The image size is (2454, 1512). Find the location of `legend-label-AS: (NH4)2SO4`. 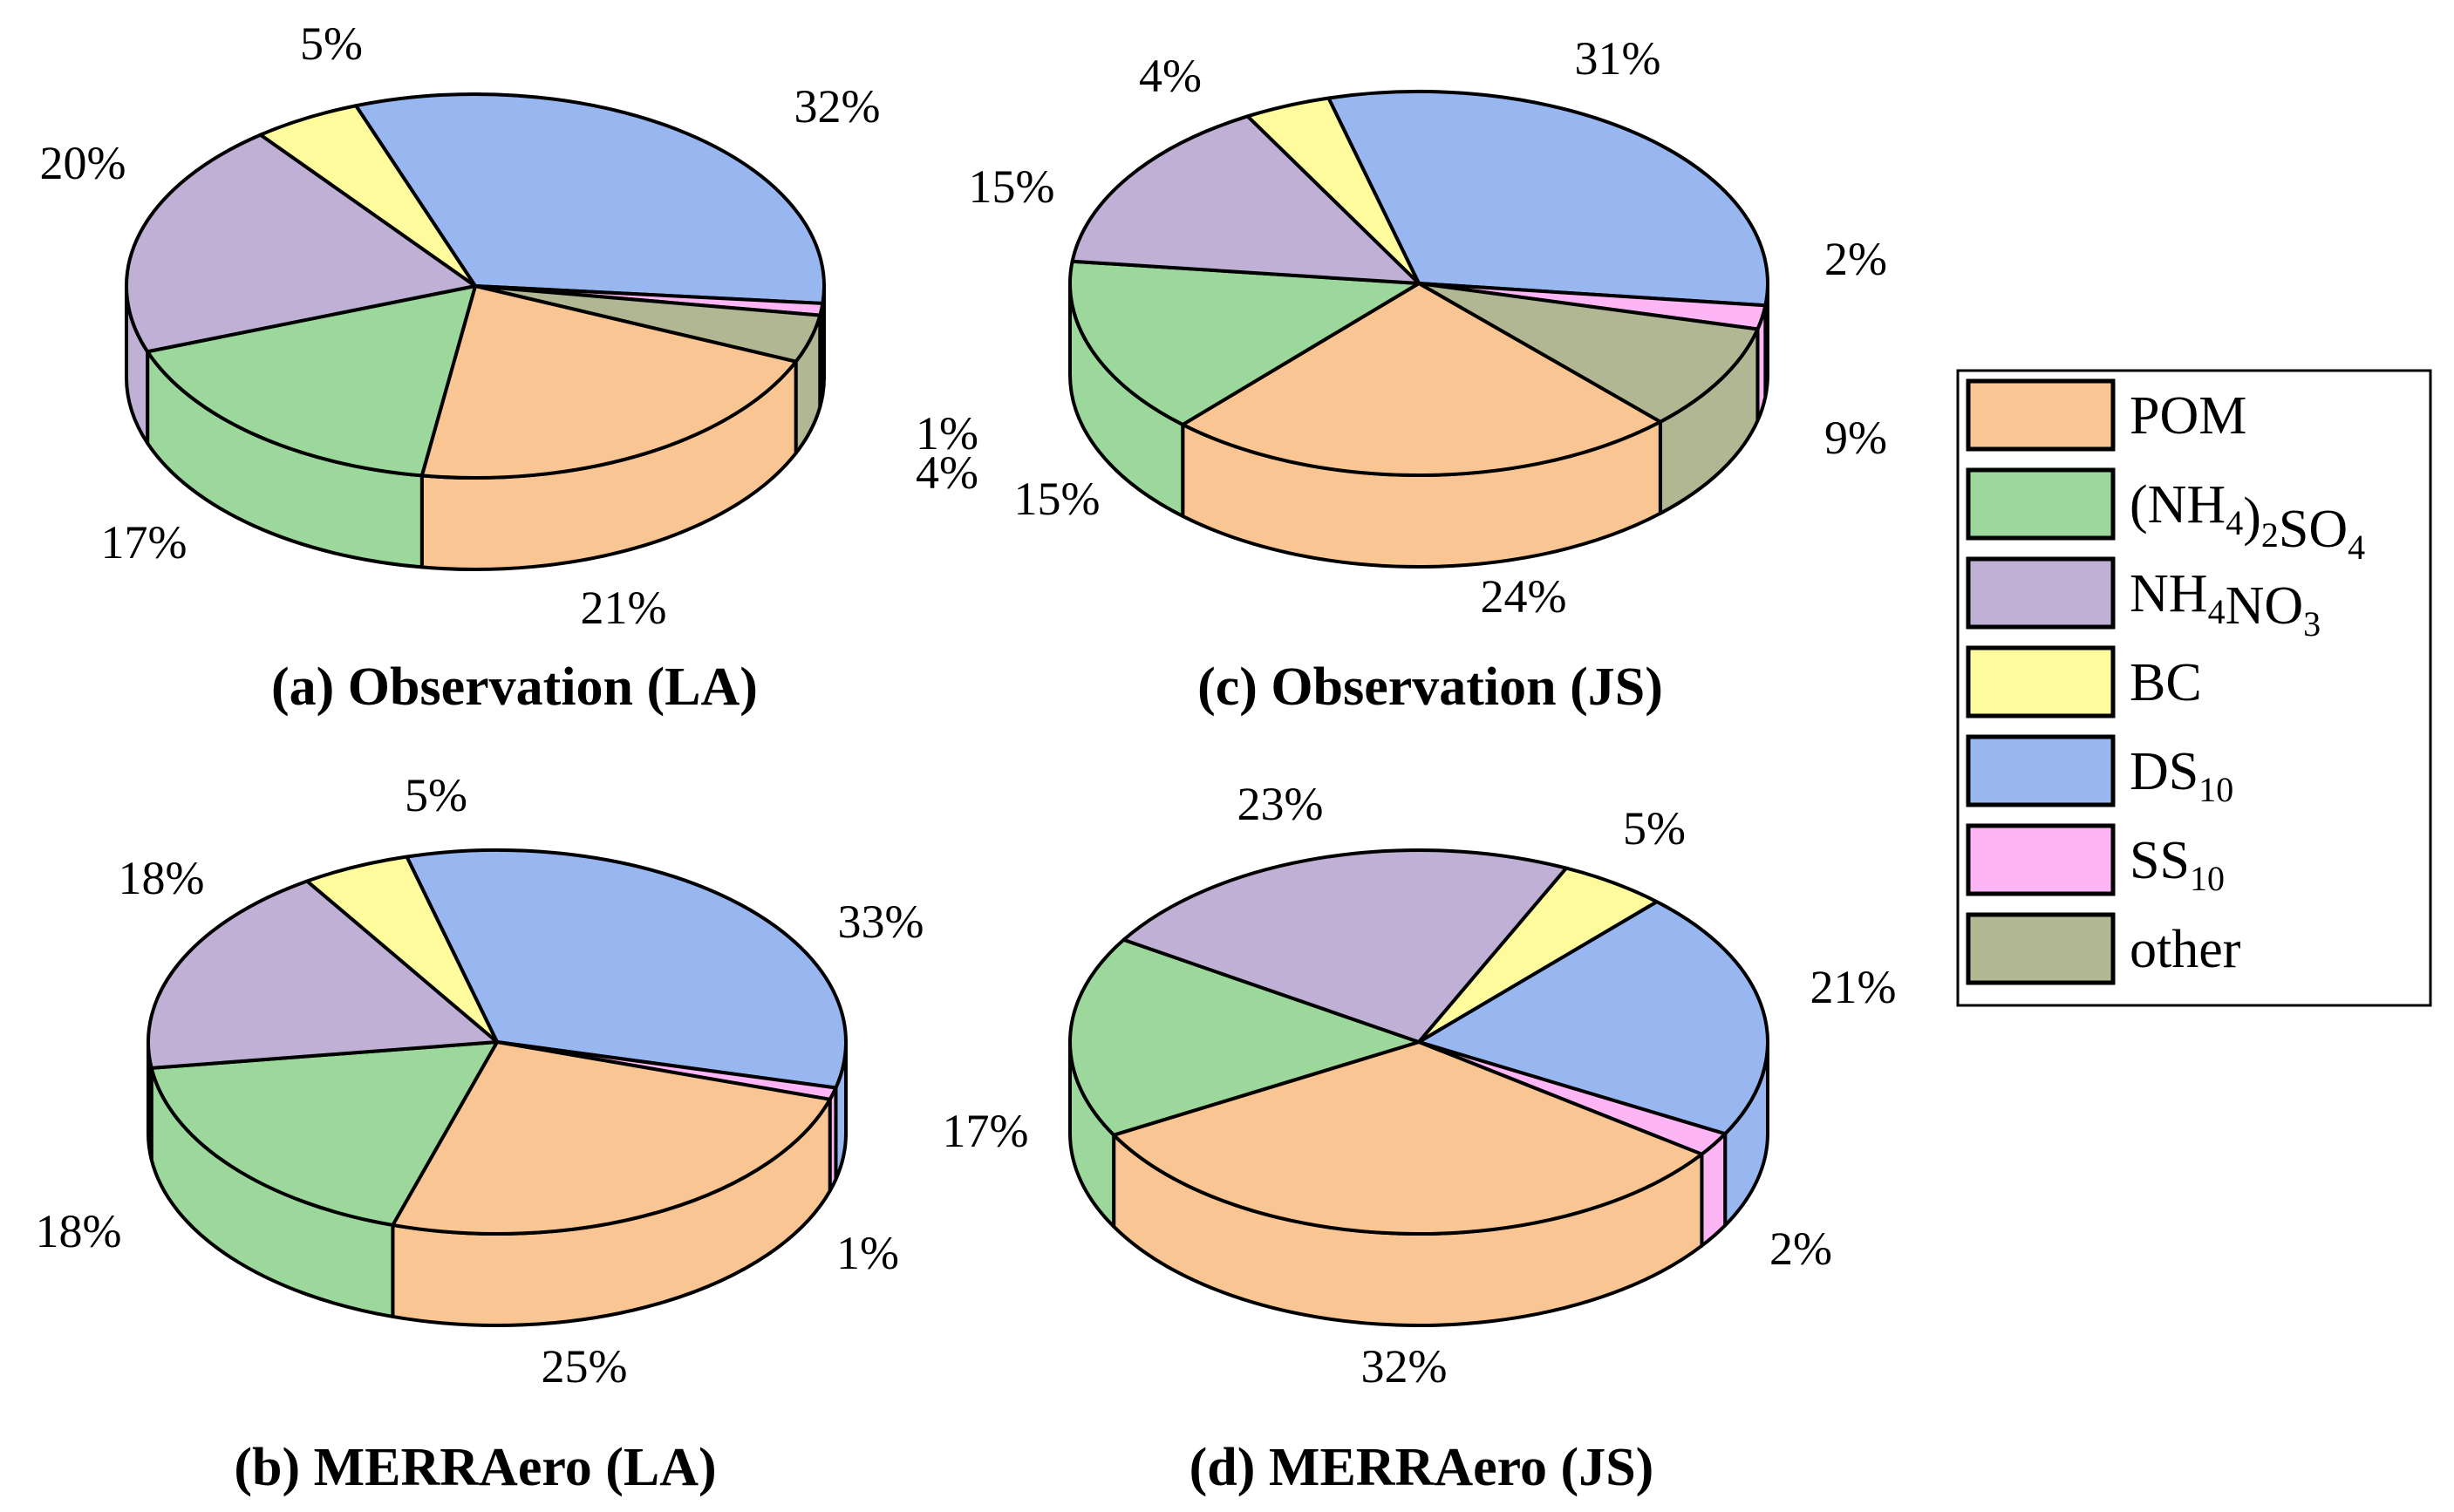

legend-label-AS: (NH4)2SO4 is located at coordinates (2247, 521).